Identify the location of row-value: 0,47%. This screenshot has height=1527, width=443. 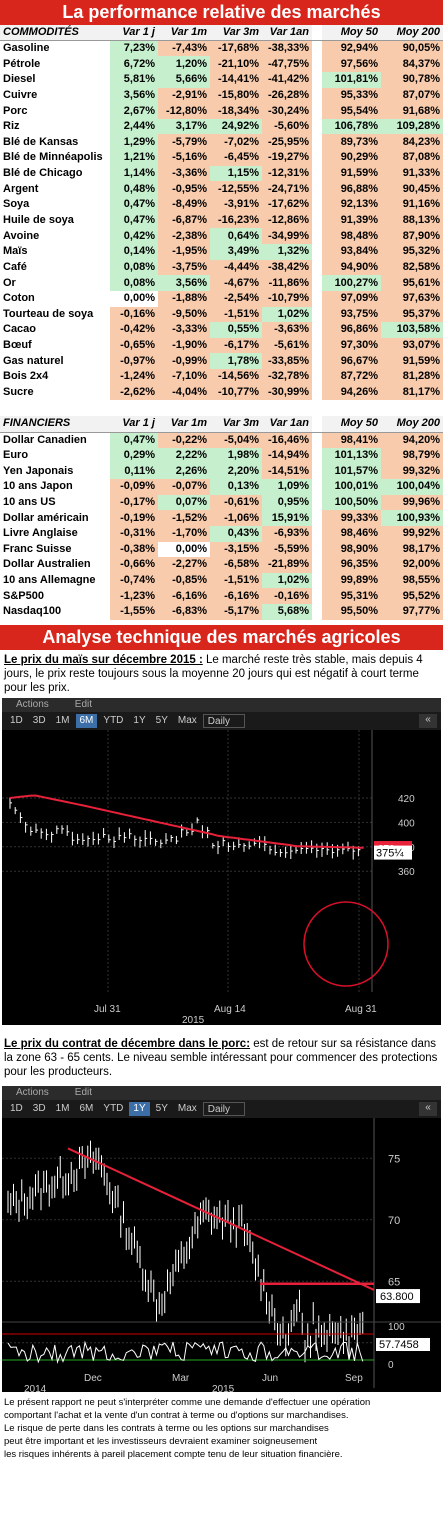
(134, 205).